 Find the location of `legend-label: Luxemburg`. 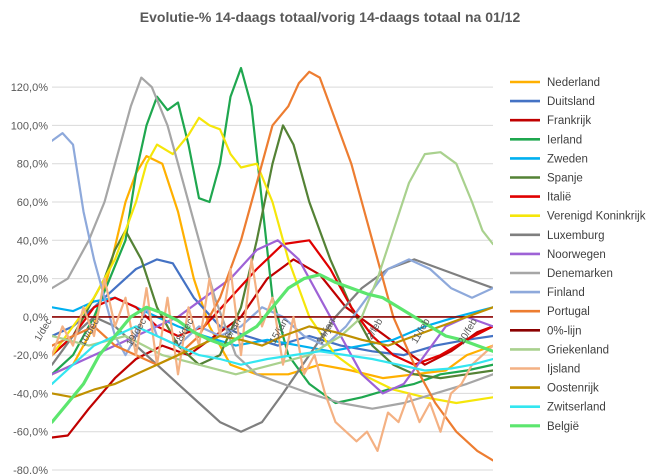

legend-label: Luxemburg is located at coordinates (576, 236).